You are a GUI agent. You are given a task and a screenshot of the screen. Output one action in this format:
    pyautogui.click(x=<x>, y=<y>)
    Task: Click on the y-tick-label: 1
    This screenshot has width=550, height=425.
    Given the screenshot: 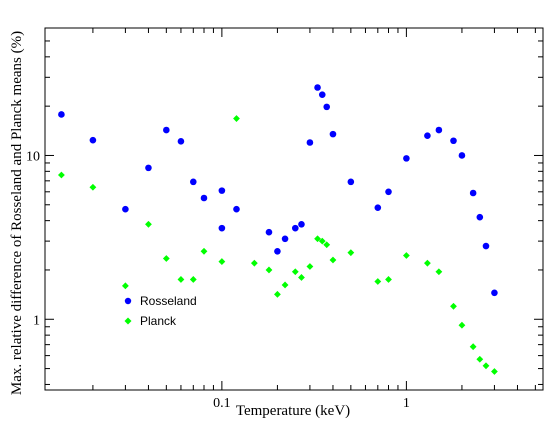 What is the action you would take?
    pyautogui.click(x=36, y=320)
    